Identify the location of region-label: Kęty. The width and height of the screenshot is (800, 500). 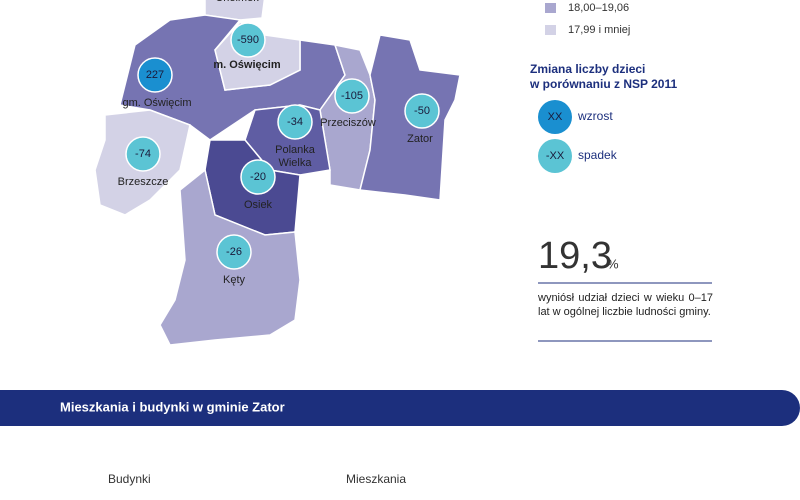
(234, 280).